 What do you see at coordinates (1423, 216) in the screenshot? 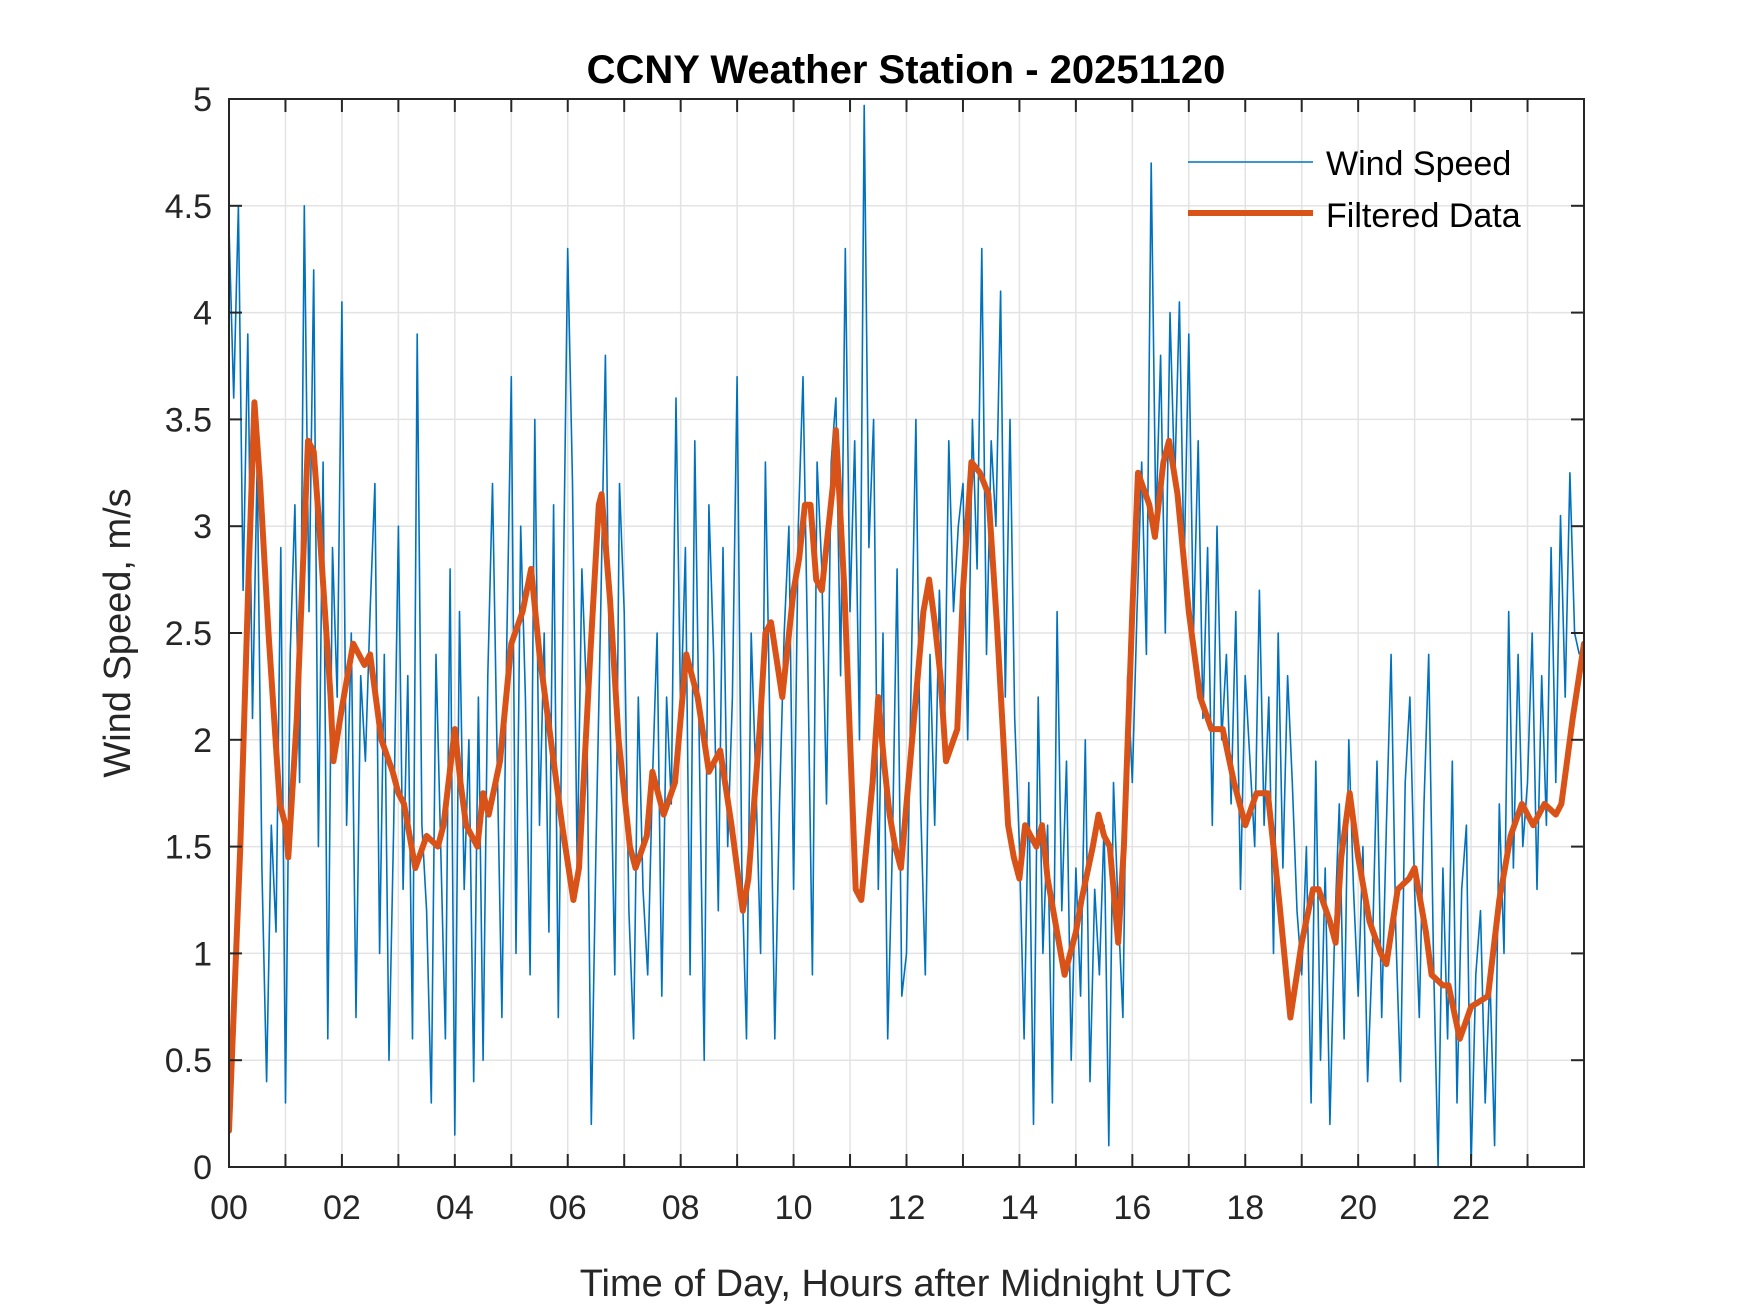
I see `legend-filtered-data-label: Filtered Data` at bounding box center [1423, 216].